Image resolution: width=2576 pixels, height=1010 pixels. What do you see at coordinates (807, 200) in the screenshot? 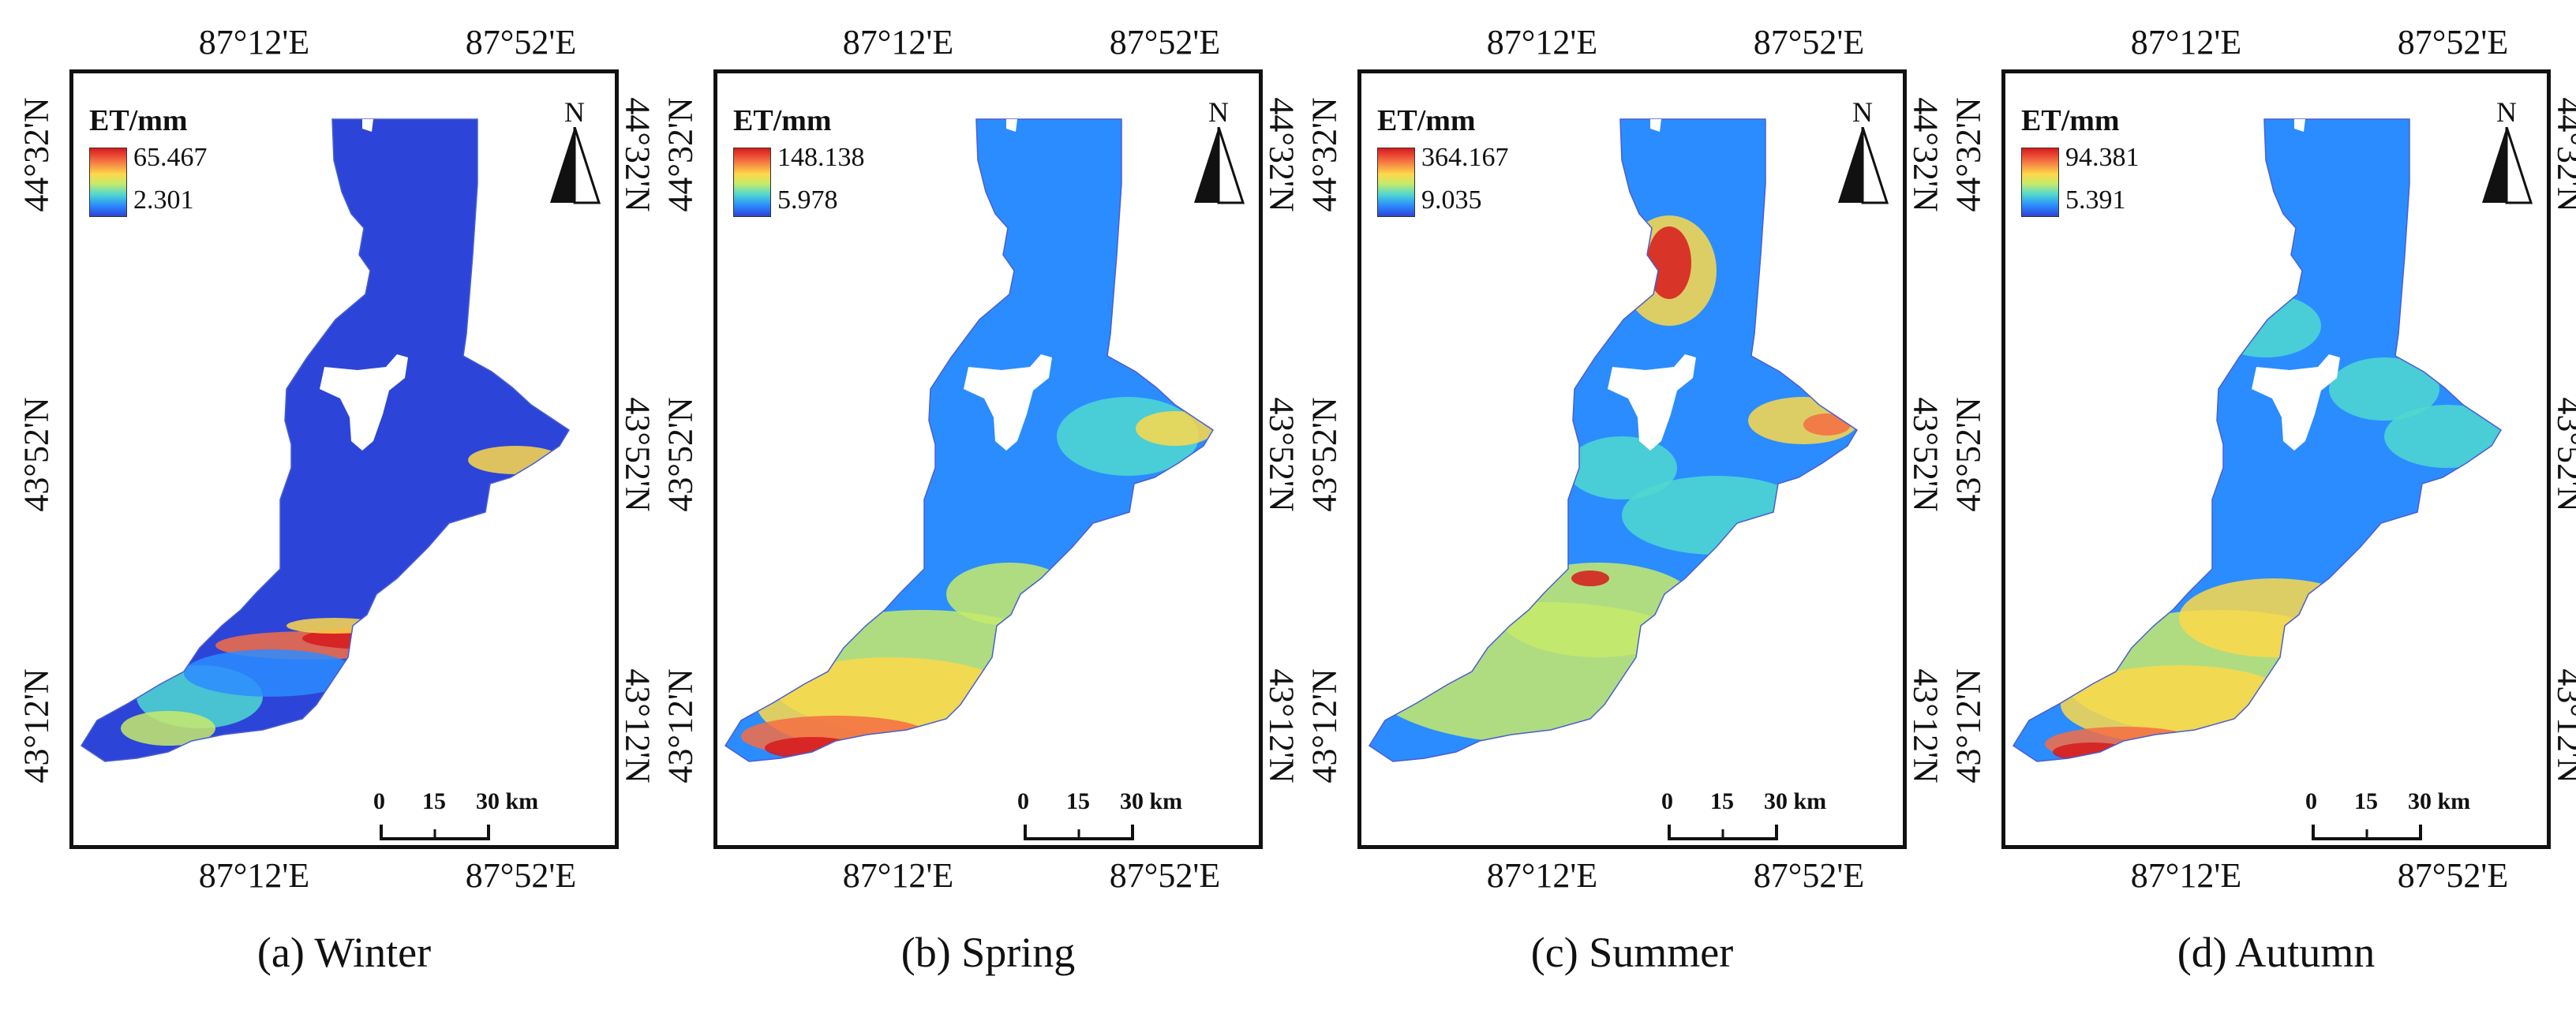
I see `legend-min-value: 5.978` at bounding box center [807, 200].